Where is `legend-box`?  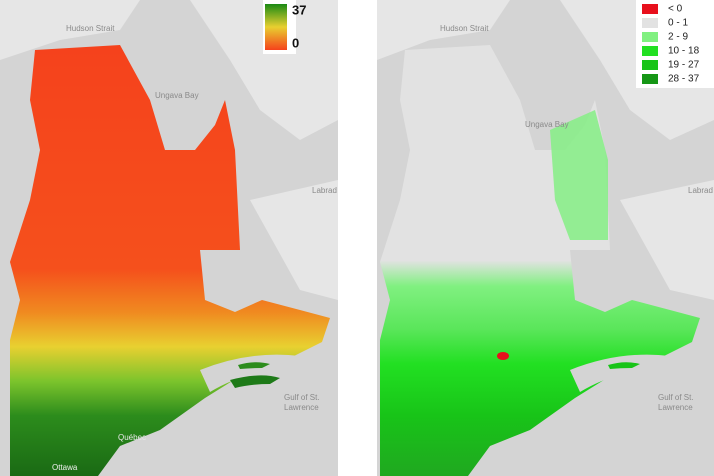 legend-box is located at coordinates (675, 44).